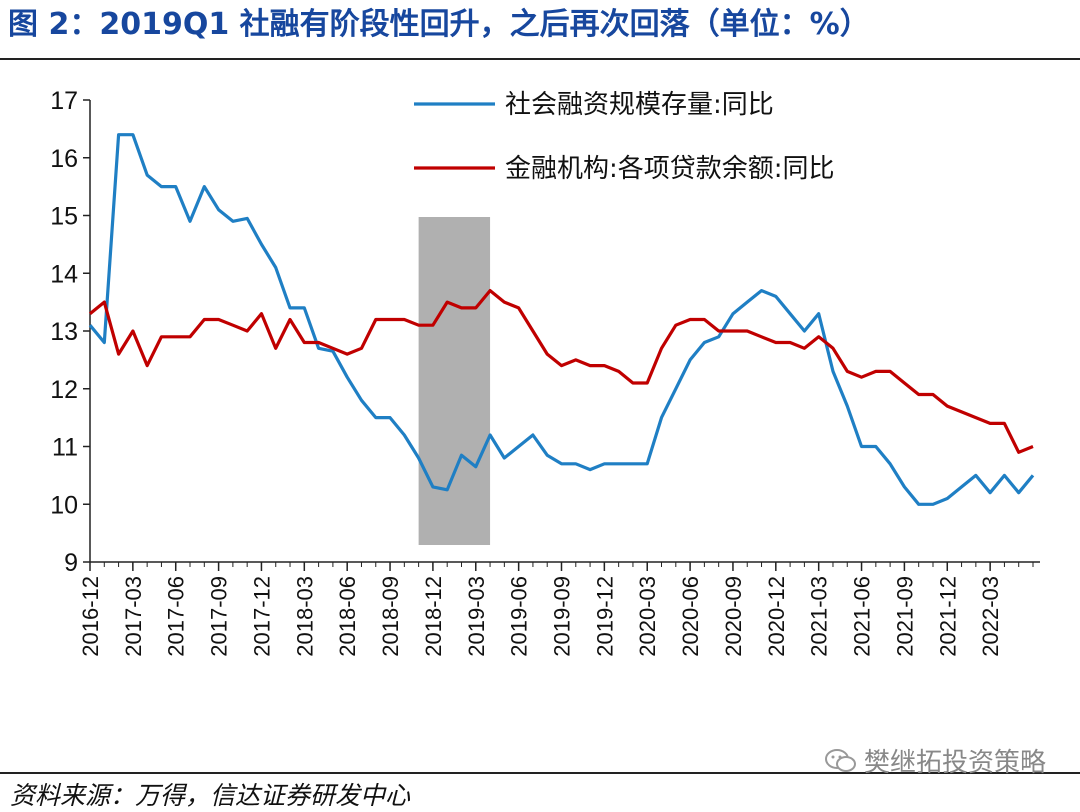 The height and width of the screenshot is (812, 1080). I want to click on x-tick-label: 2017-06, so click(176, 616).